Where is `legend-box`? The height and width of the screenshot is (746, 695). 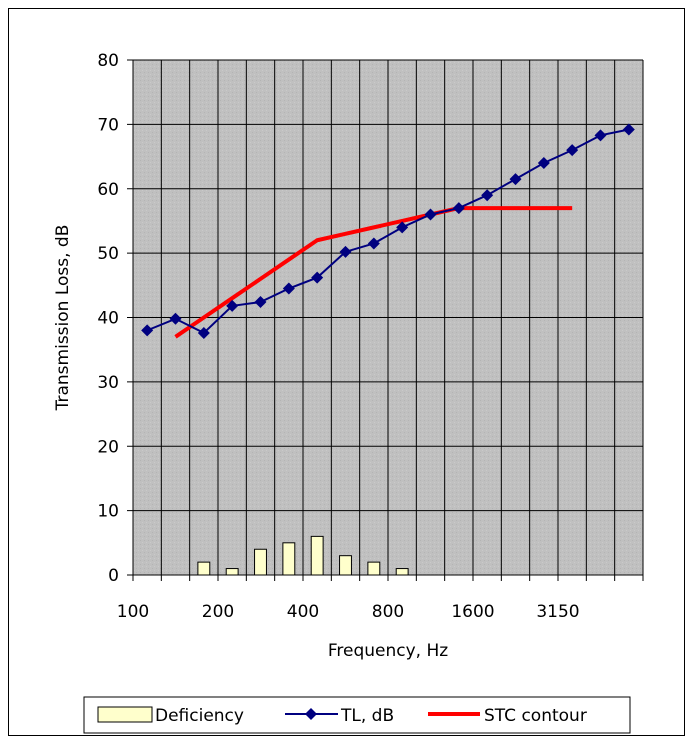
legend-box is located at coordinates (357, 715).